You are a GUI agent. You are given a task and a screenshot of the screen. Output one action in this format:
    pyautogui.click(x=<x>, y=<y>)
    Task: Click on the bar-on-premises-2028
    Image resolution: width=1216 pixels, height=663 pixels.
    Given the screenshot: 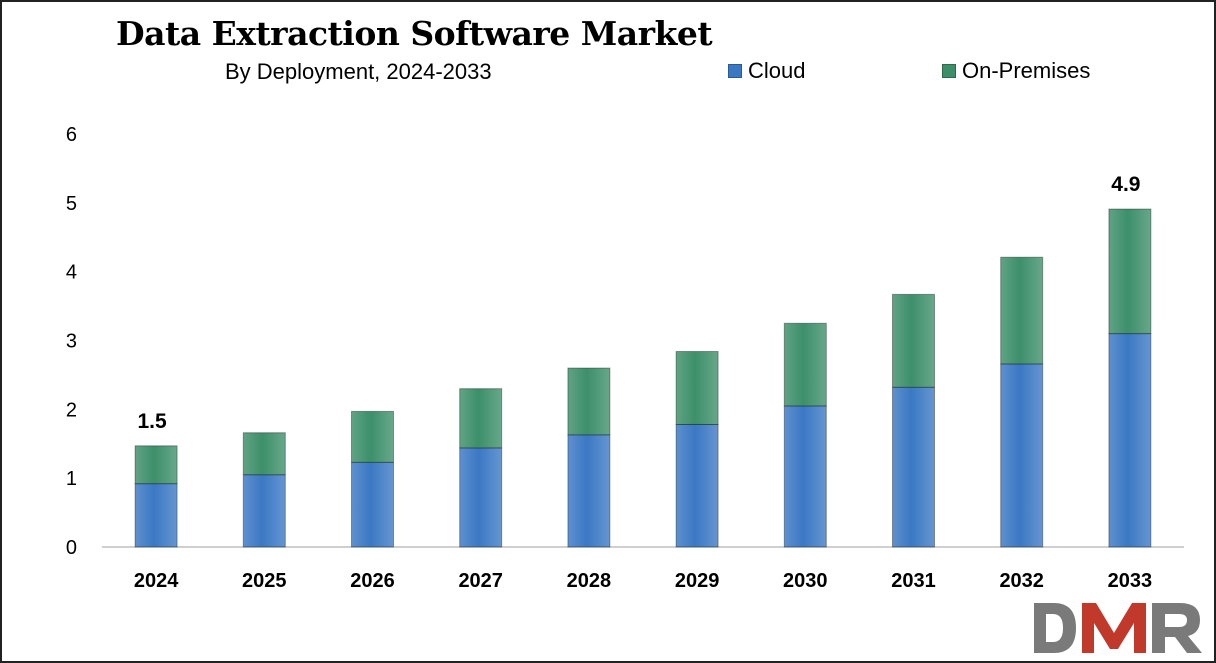 What is the action you would take?
    pyautogui.click(x=589, y=401)
    